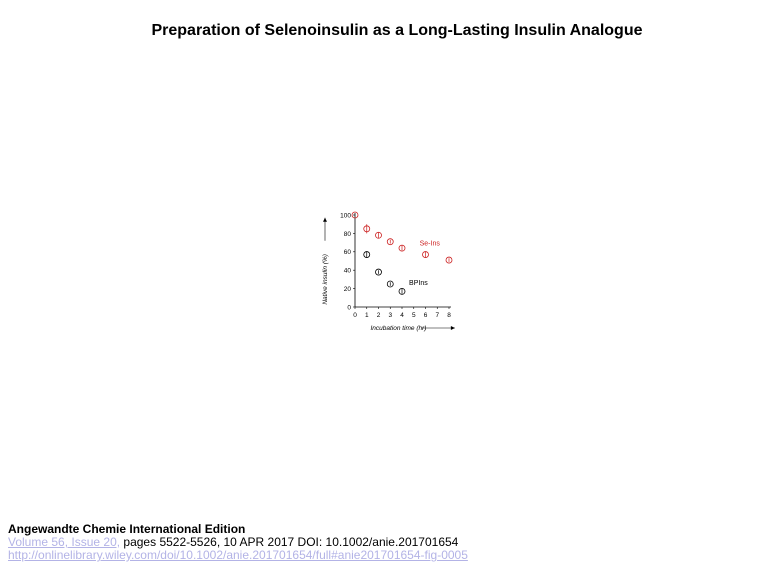  What do you see at coordinates (325, 279) in the screenshot?
I see `y-axis-label: Native insulin (%)` at bounding box center [325, 279].